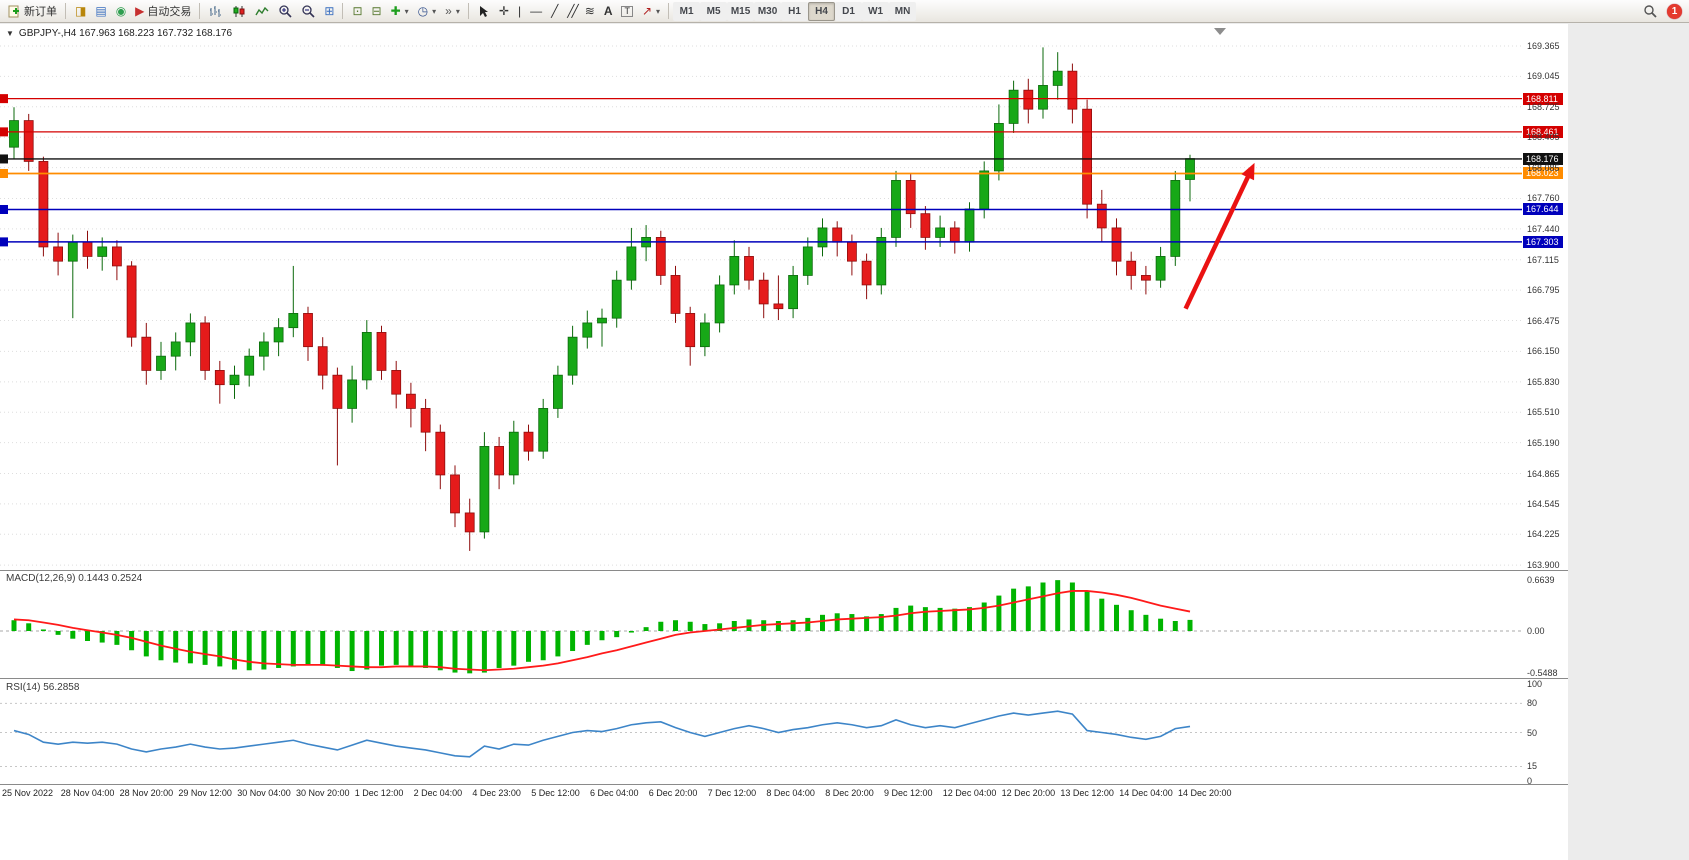 This screenshot has width=1689, height=860. Describe the element at coordinates (768, 11) in the screenshot. I see `timeframe-button-M30: M30` at that location.